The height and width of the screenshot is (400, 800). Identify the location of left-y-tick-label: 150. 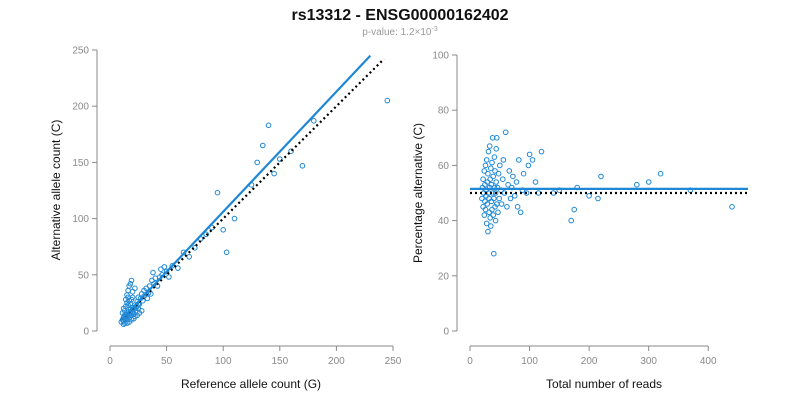
(80, 163).